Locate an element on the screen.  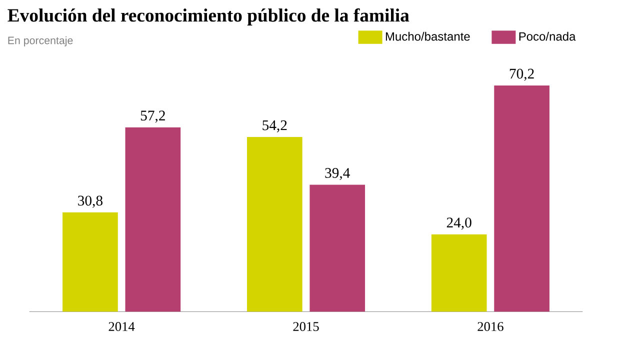
chart-title: Evolución del reconocimiento público de la familia is located at coordinates (209, 17).